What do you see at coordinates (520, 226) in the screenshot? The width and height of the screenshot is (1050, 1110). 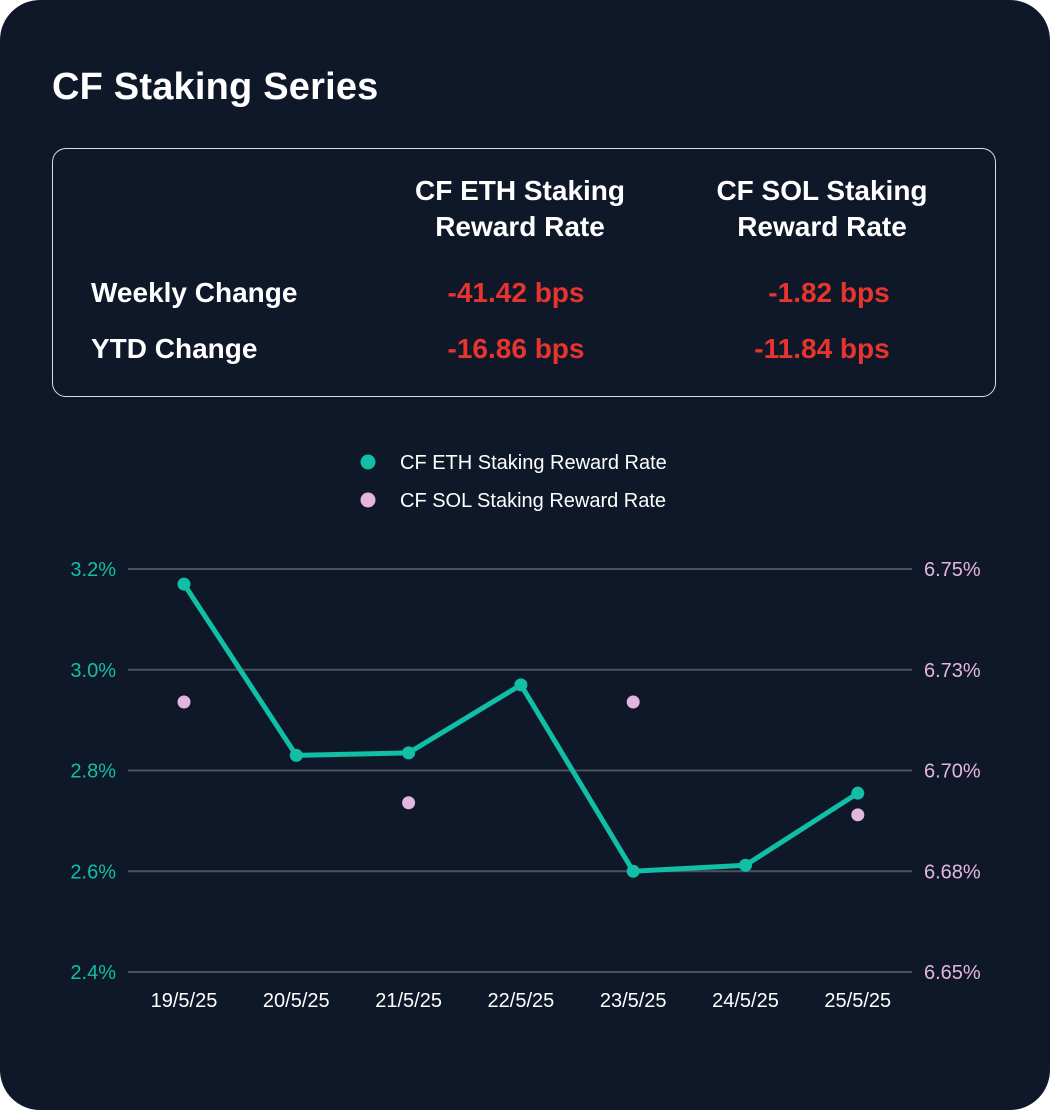 I see `header-eth-line2: Reward Rate` at bounding box center [520, 226].